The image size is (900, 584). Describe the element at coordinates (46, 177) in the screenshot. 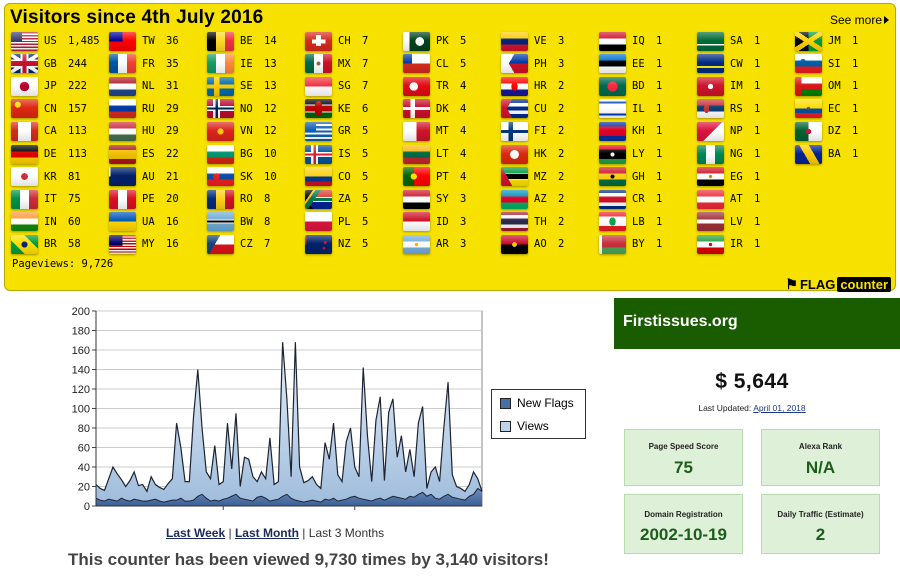

I see `flag-entry-kr: KR 81` at that location.